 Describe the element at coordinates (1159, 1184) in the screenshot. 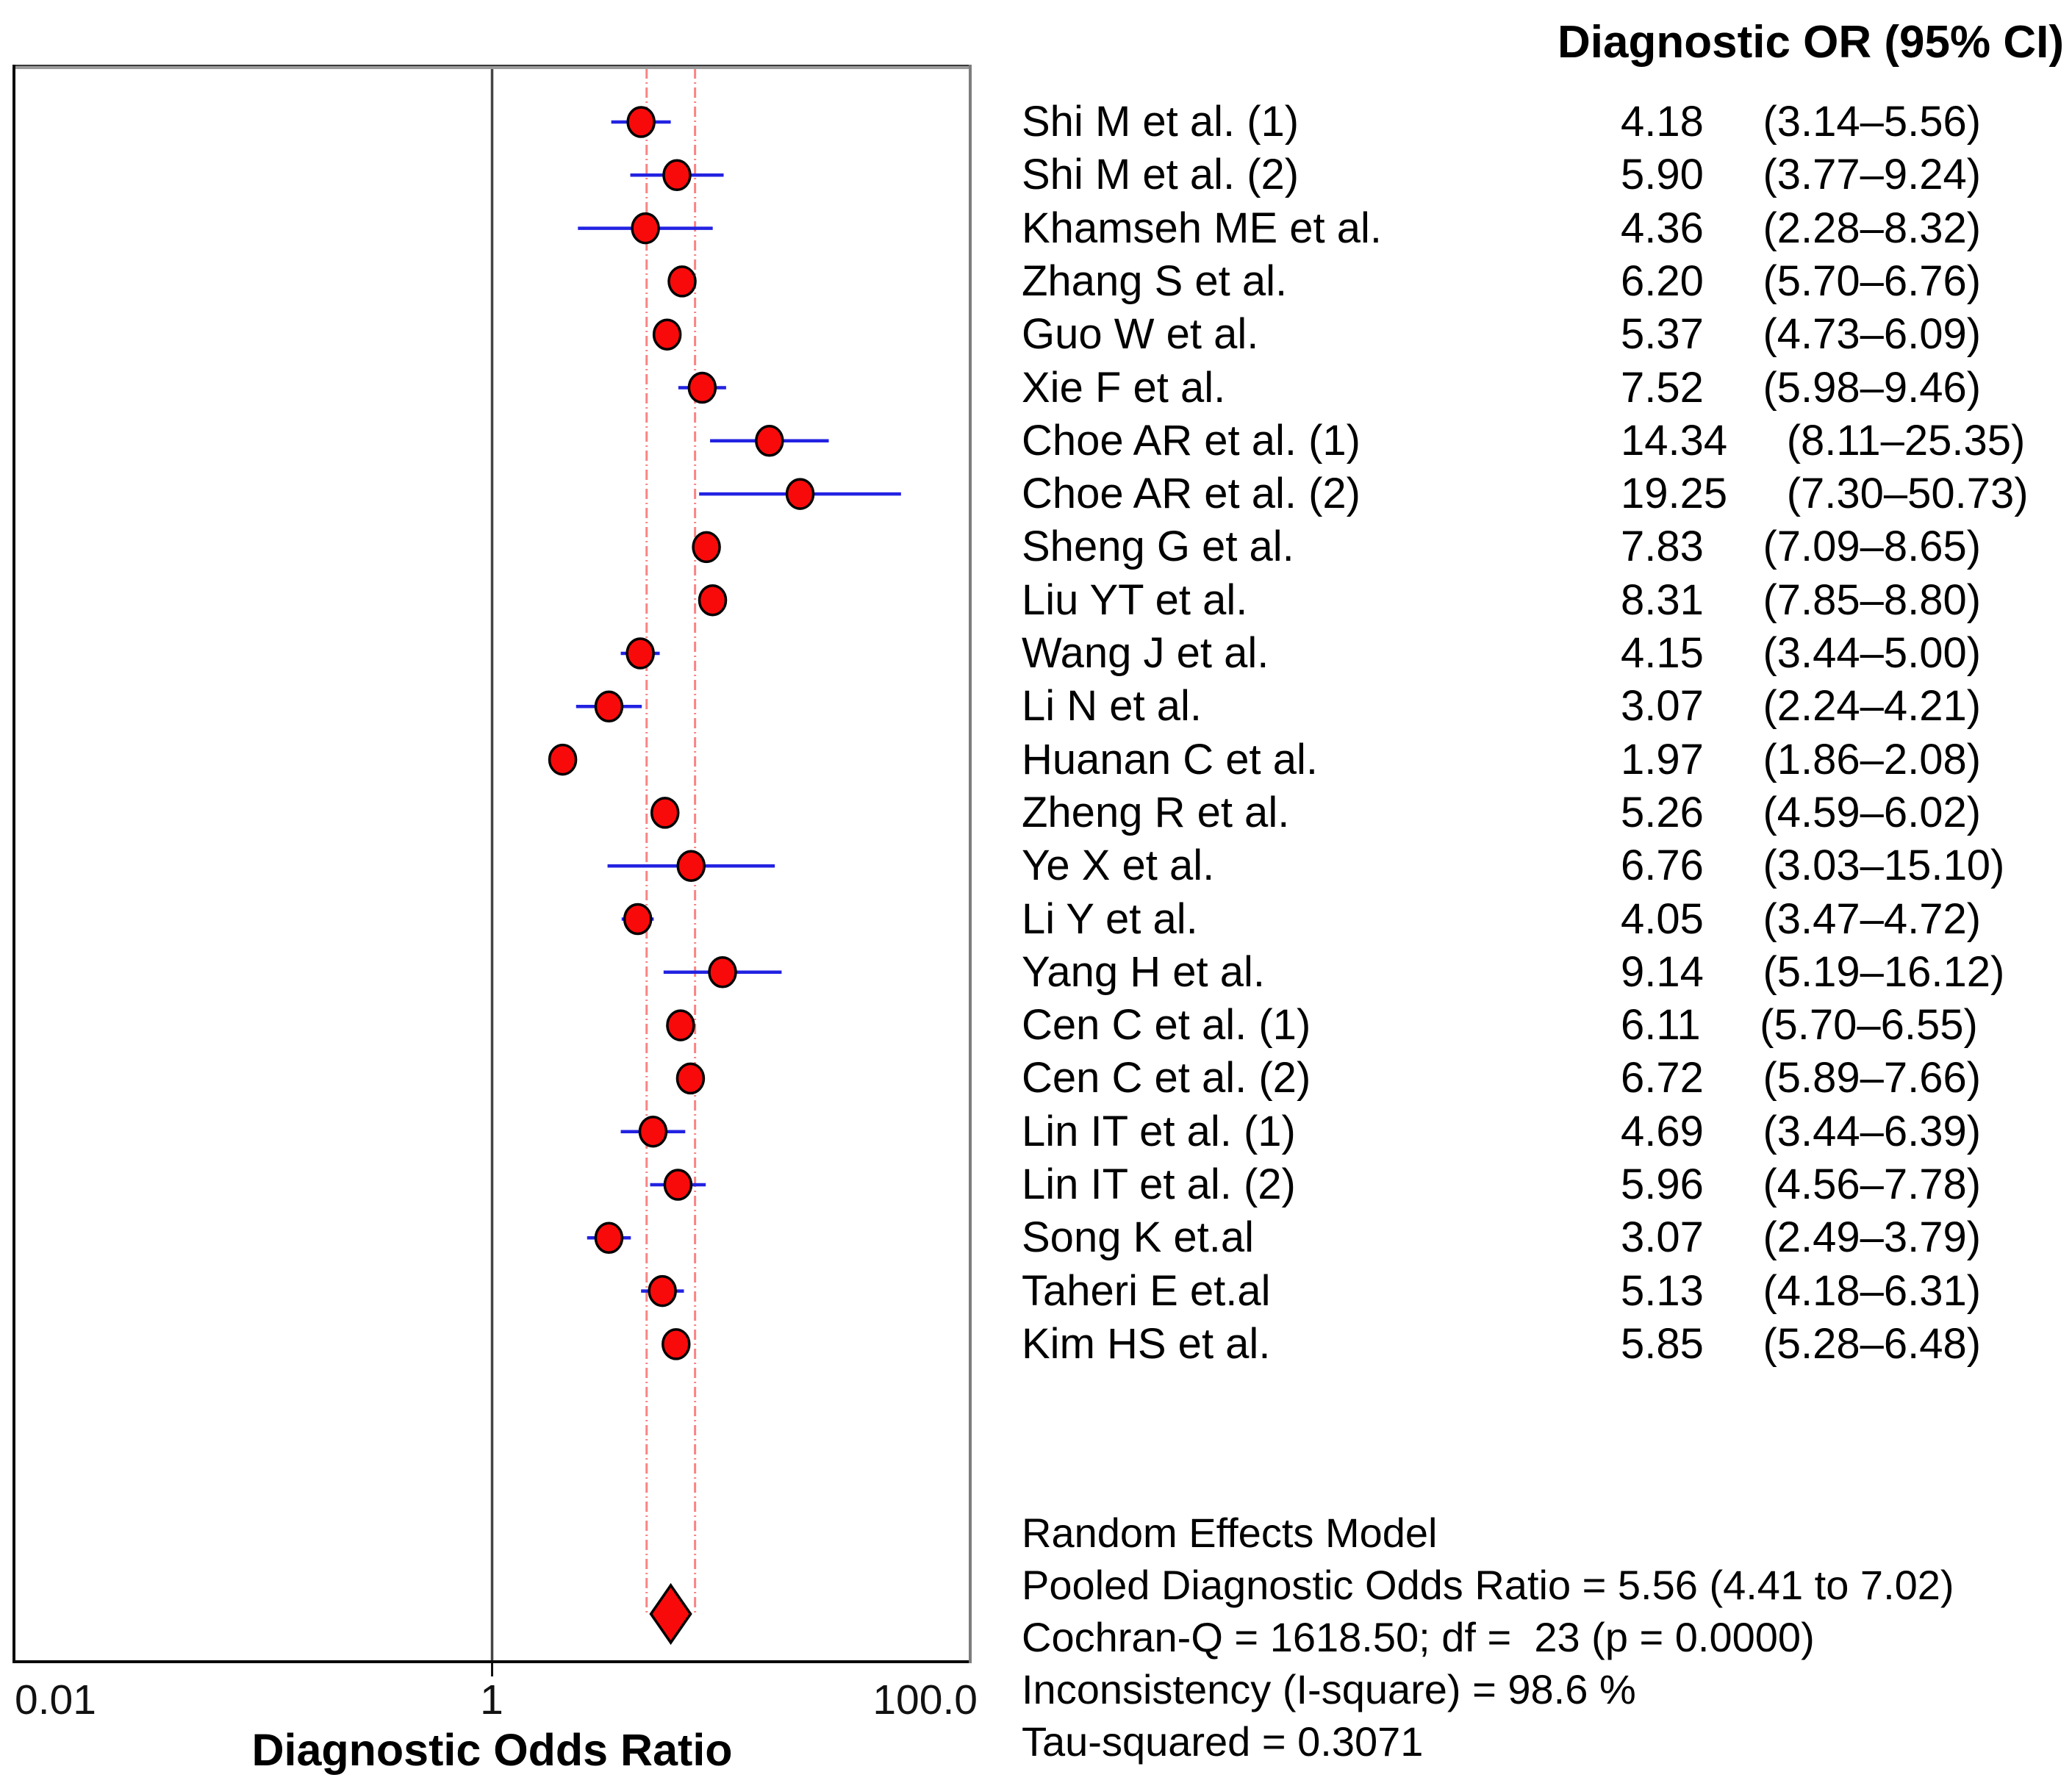

I see `study-label: Lin IT et al. (2)` at that location.